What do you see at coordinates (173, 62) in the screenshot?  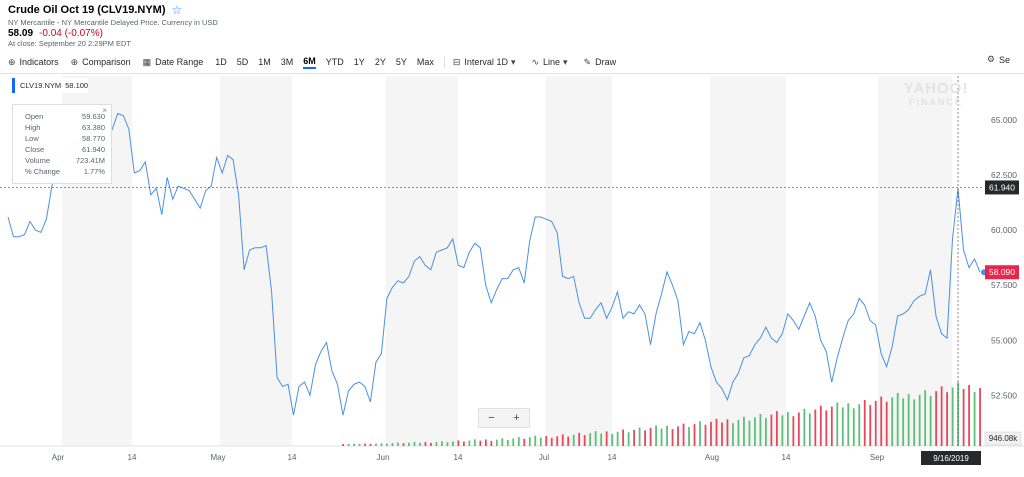 I see `date-range-button: ▦ Date Range` at bounding box center [173, 62].